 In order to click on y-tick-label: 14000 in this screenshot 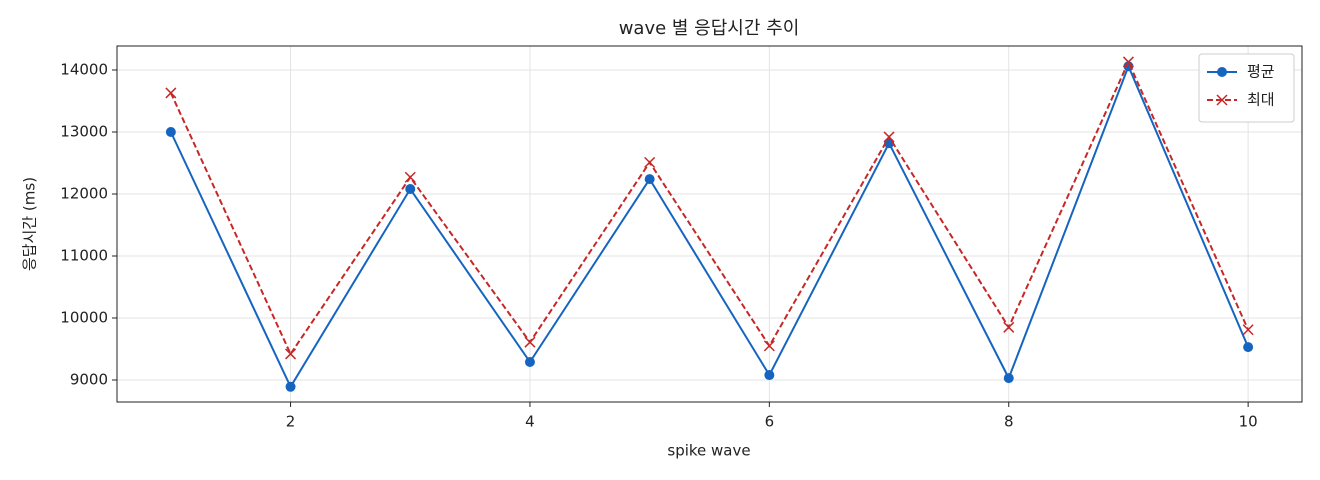, I will do `click(84, 69)`.